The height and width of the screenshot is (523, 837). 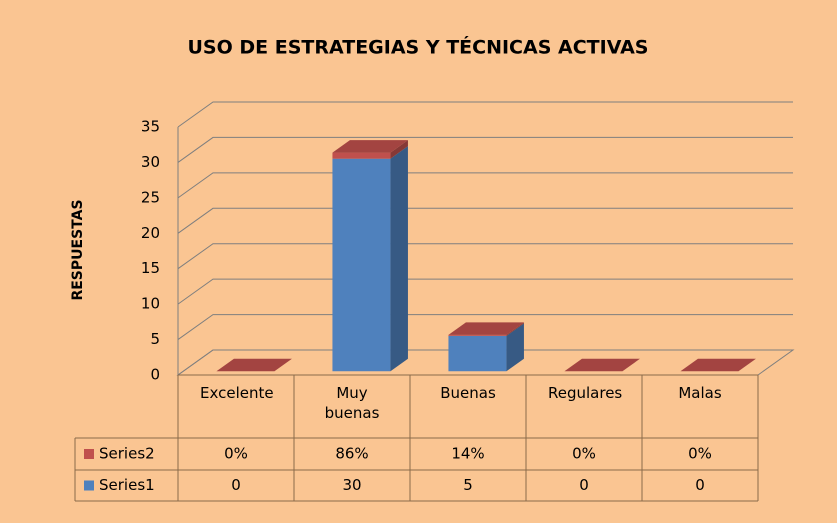 What do you see at coordinates (155, 375) in the screenshot?
I see `y-tick-label: 0` at bounding box center [155, 375].